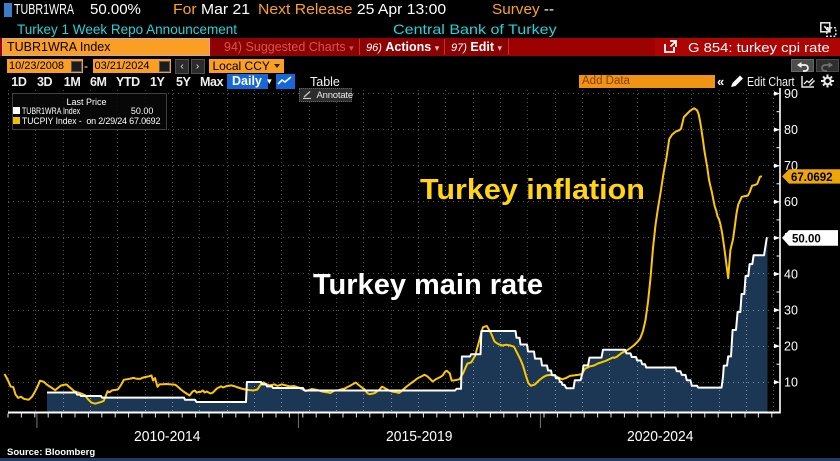 This screenshot has height=461, width=840. Describe the element at coordinates (806, 240) in the screenshot. I see `svg-text: 50.00` at that location.